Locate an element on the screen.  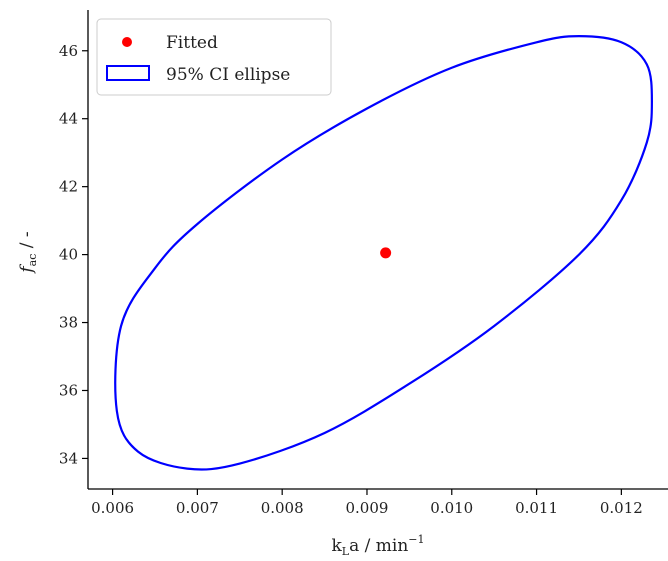
y-axis-label: fac / - is located at coordinates (28, 252).